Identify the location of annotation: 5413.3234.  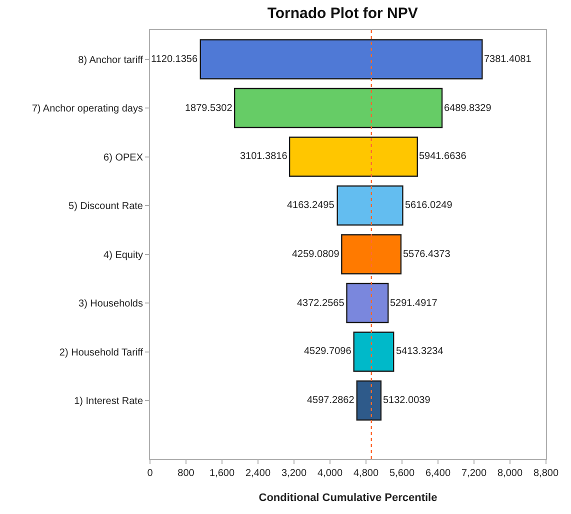
(420, 351).